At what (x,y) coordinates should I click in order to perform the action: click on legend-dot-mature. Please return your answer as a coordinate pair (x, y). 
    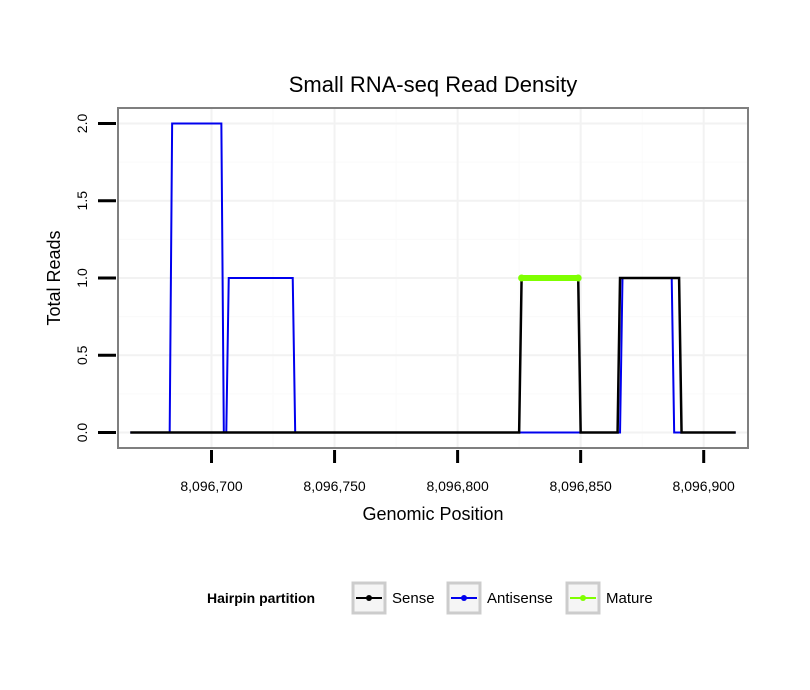
    Looking at the image, I should click on (583, 598).